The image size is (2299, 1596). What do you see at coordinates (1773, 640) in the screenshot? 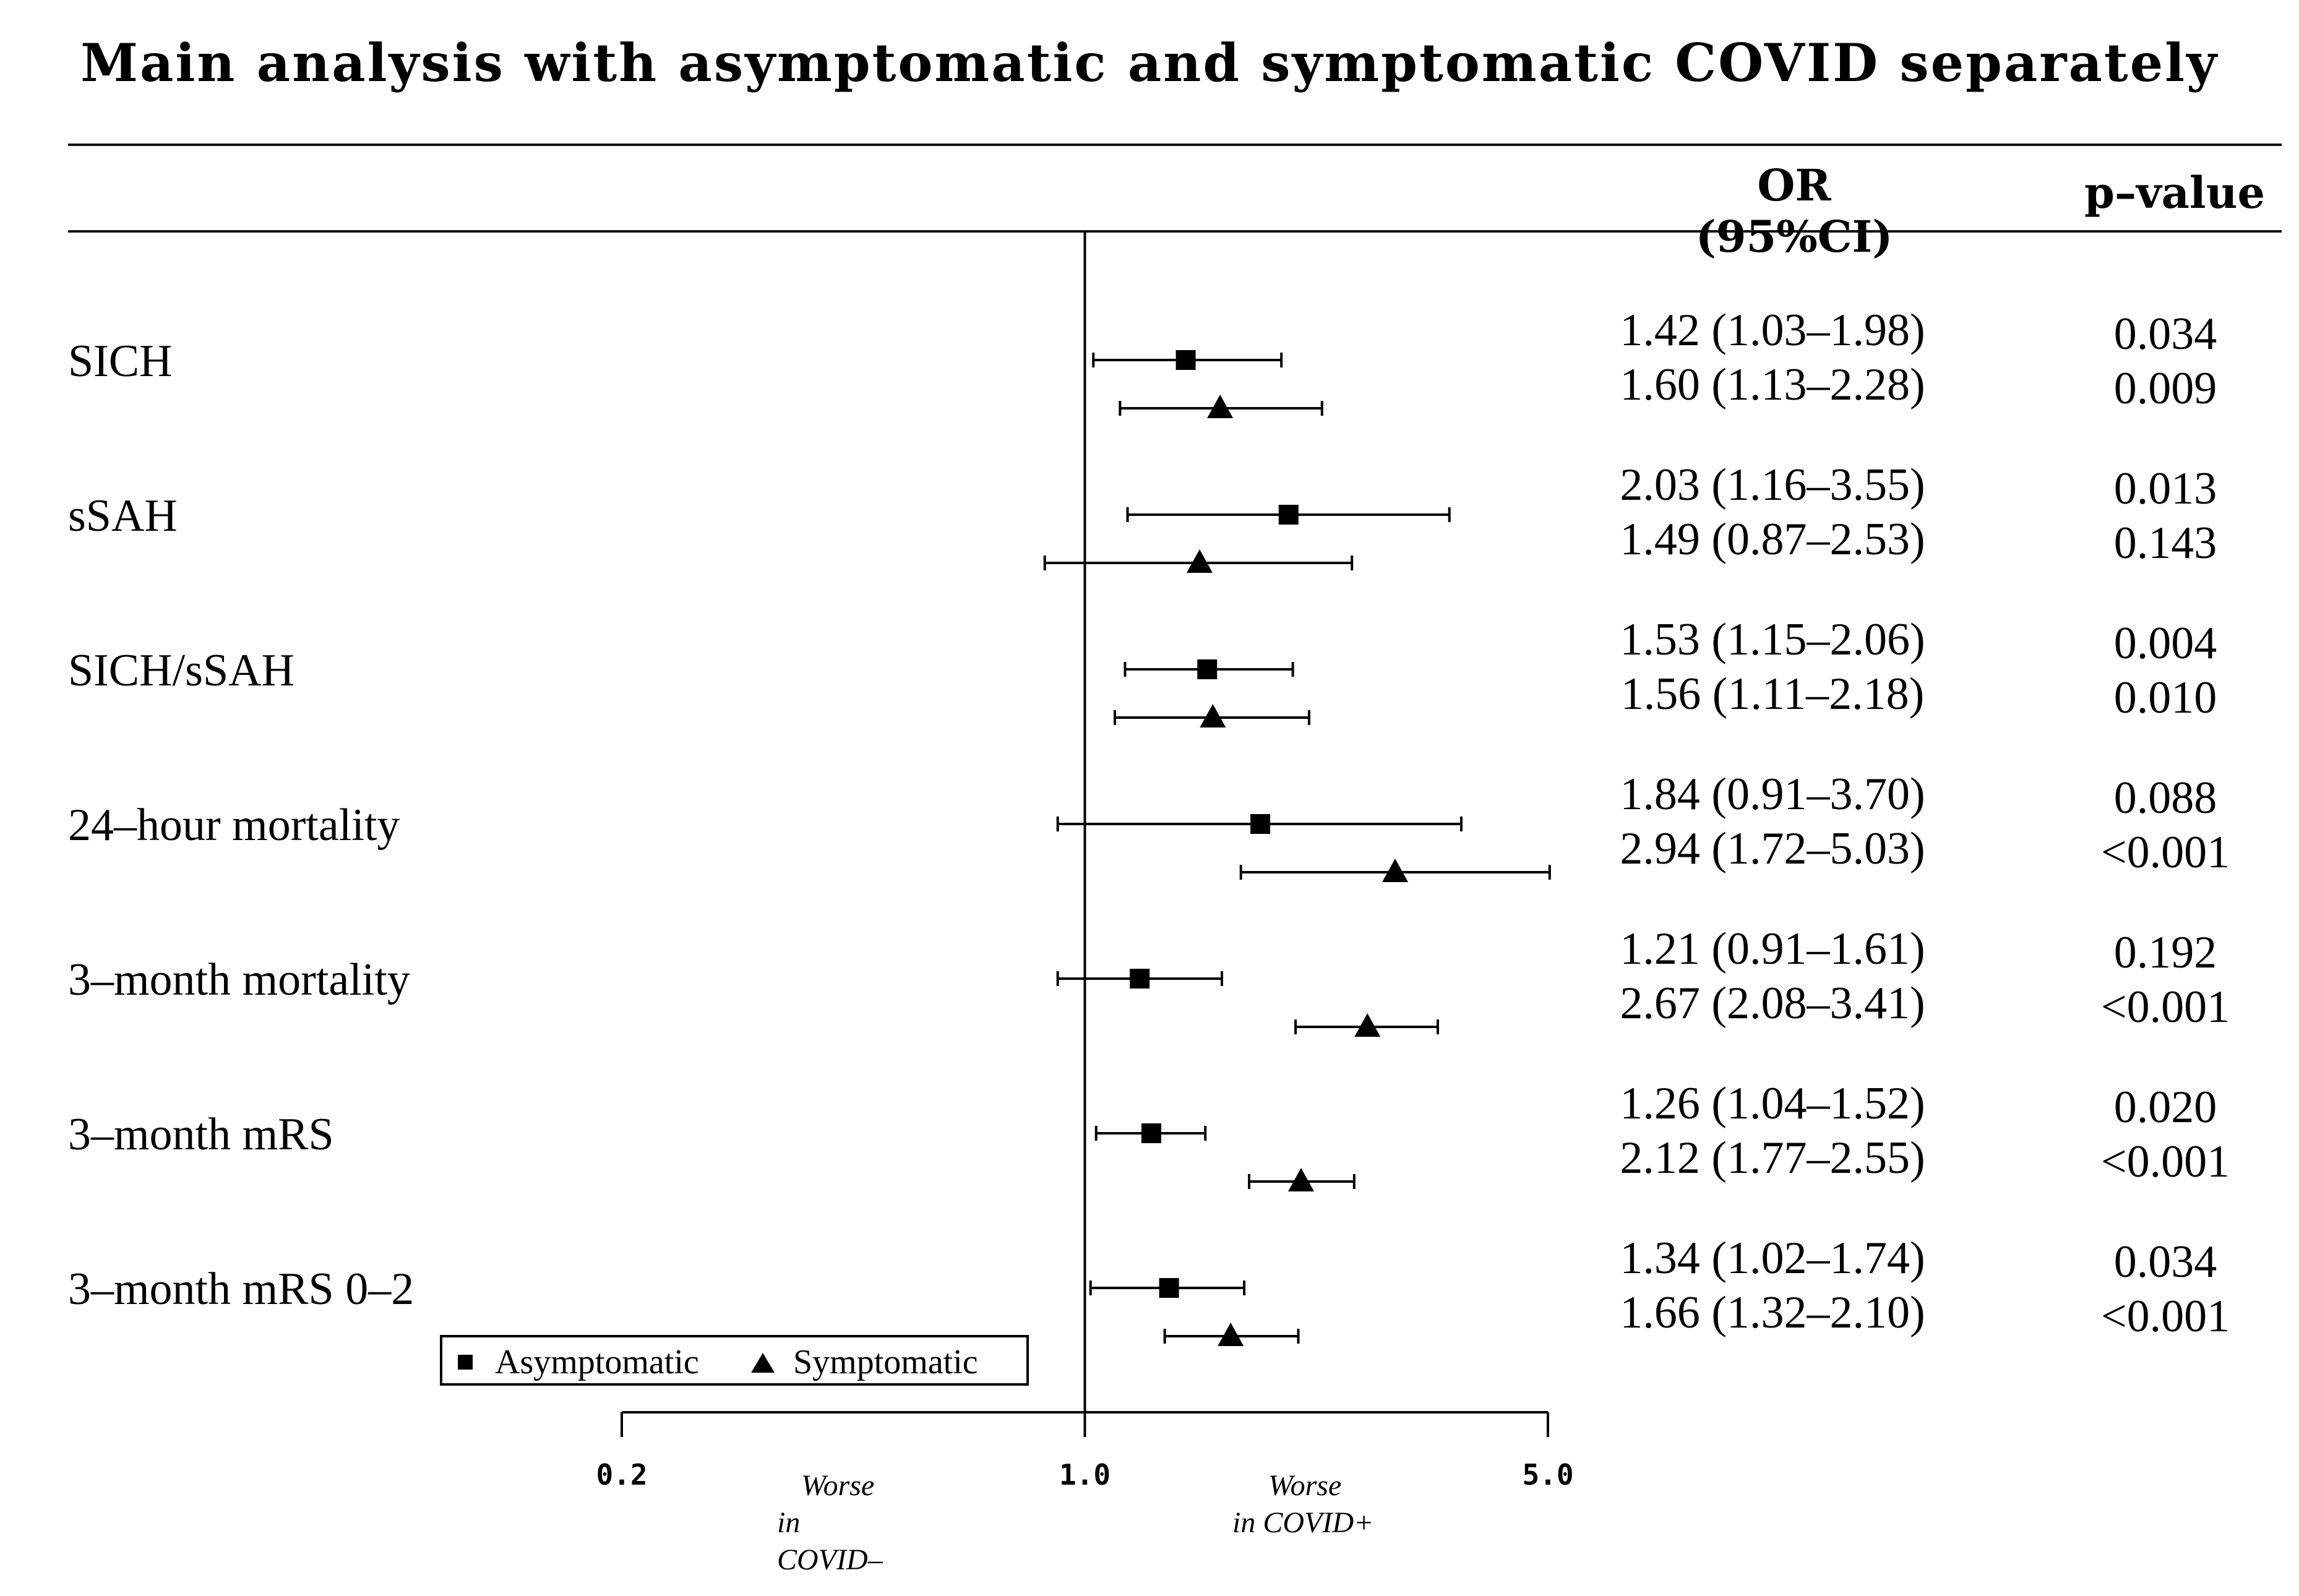
I see `odds-ratio-ci: 1.53 (1.15–2.06)` at bounding box center [1773, 640].